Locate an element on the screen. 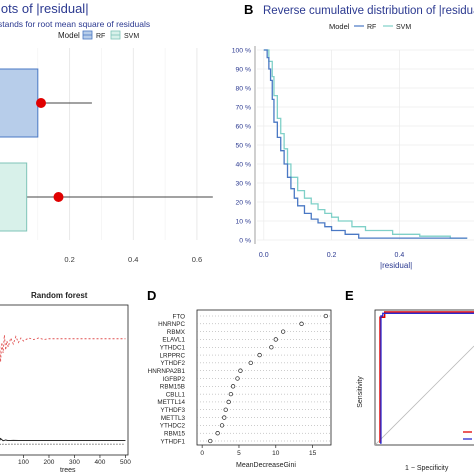  panel-d-category-label: YTHDF3 is located at coordinates (173, 410).